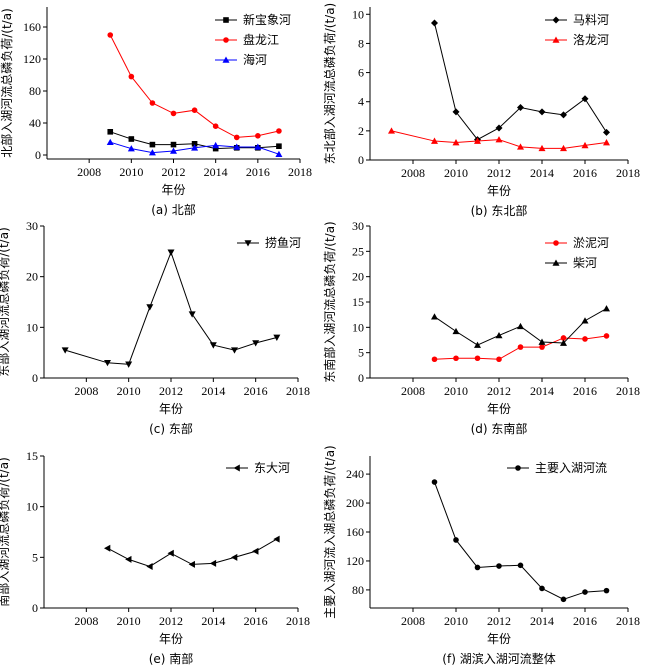 The width and height of the screenshot is (650, 666). What do you see at coordinates (173, 209) in the screenshot?
I see `panel-a-caption: (a) 北部` at bounding box center [173, 209].